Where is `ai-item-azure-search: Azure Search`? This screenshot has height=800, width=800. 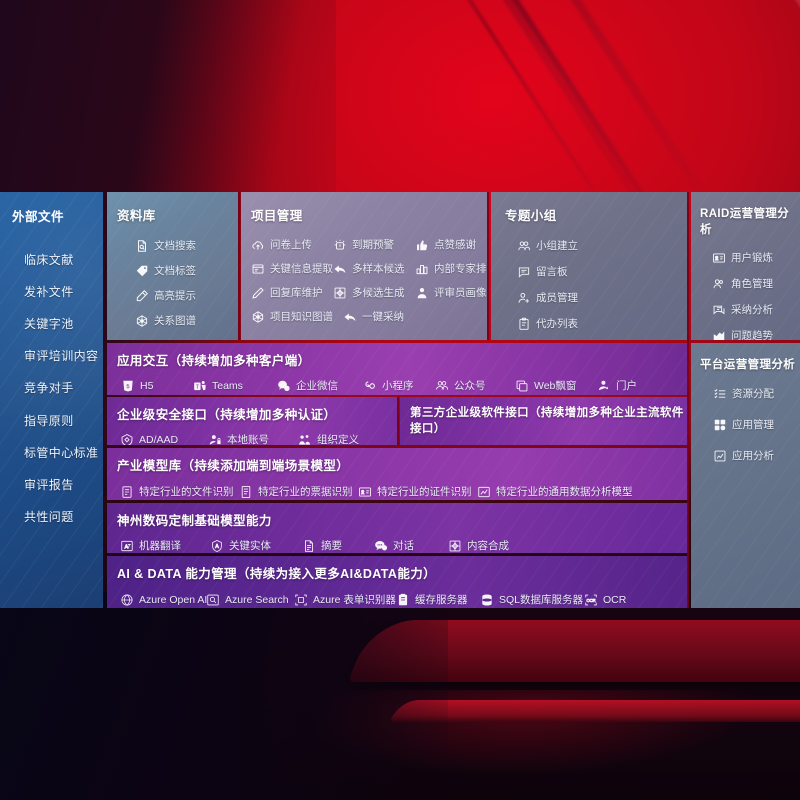
ai-item-azure-search: Azure Search is located at coordinates (250, 599).